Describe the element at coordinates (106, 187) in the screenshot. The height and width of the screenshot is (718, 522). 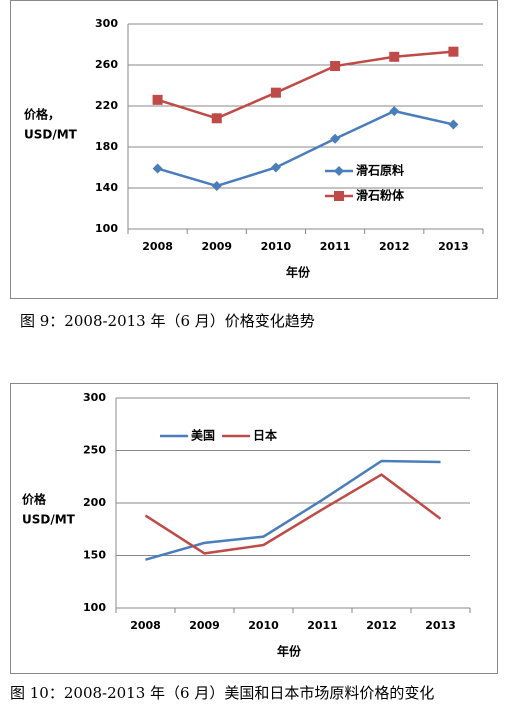
I see `y-tick-label: 140` at that location.